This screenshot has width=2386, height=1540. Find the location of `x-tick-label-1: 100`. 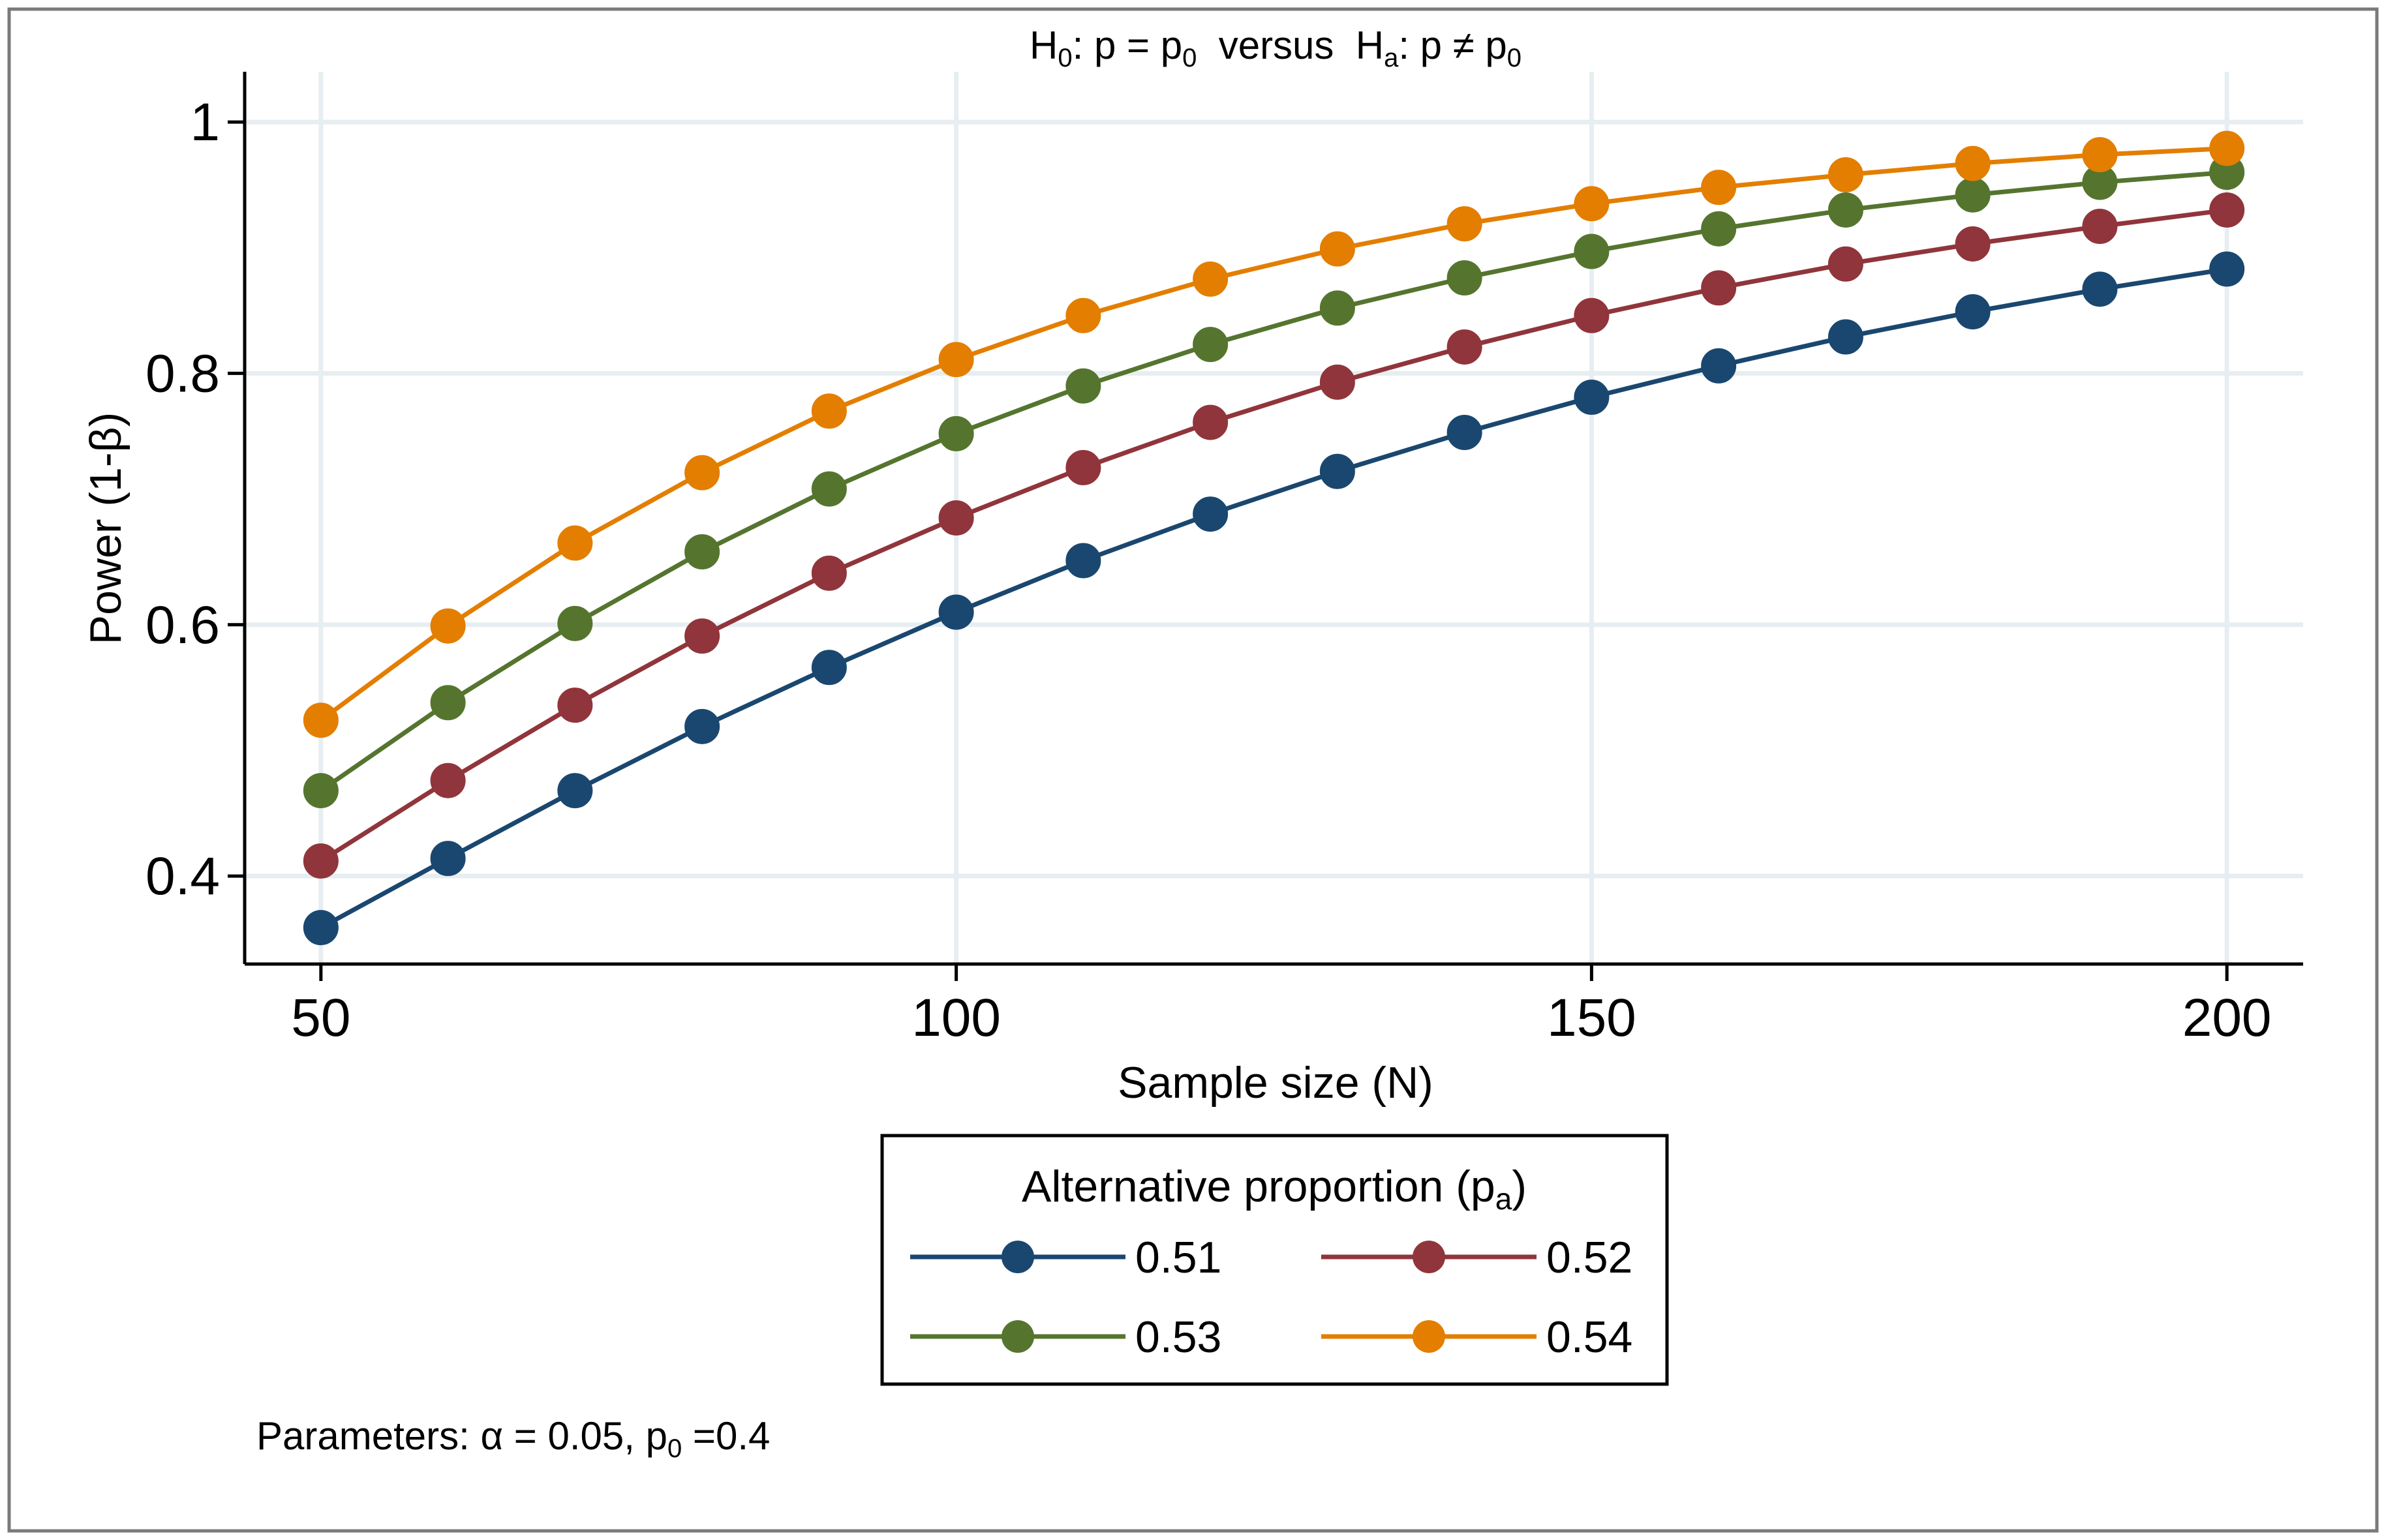

x-tick-label-1: 100 is located at coordinates (956, 1018).